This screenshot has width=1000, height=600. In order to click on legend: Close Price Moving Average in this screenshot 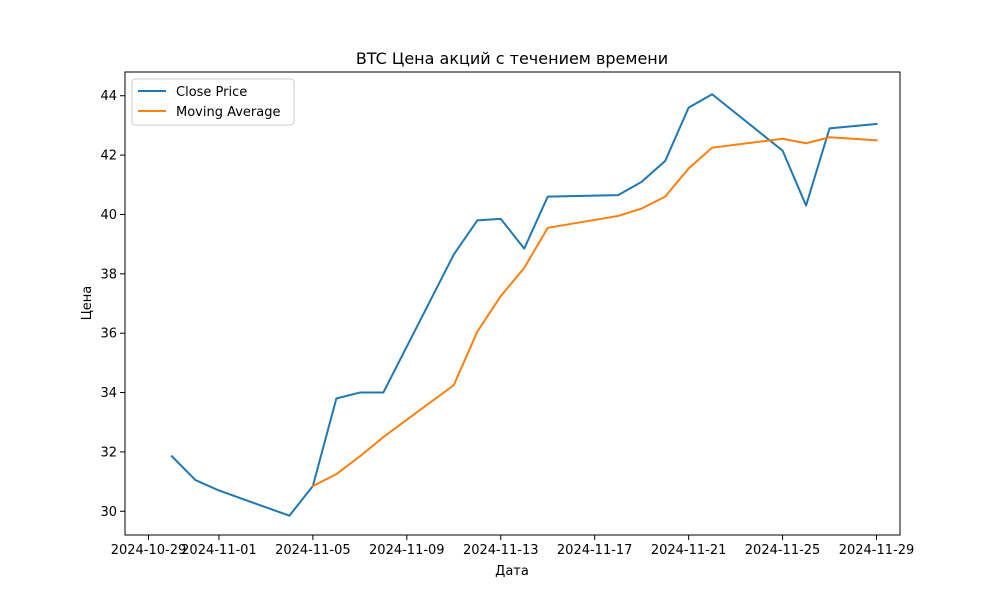, I will do `click(213, 102)`.